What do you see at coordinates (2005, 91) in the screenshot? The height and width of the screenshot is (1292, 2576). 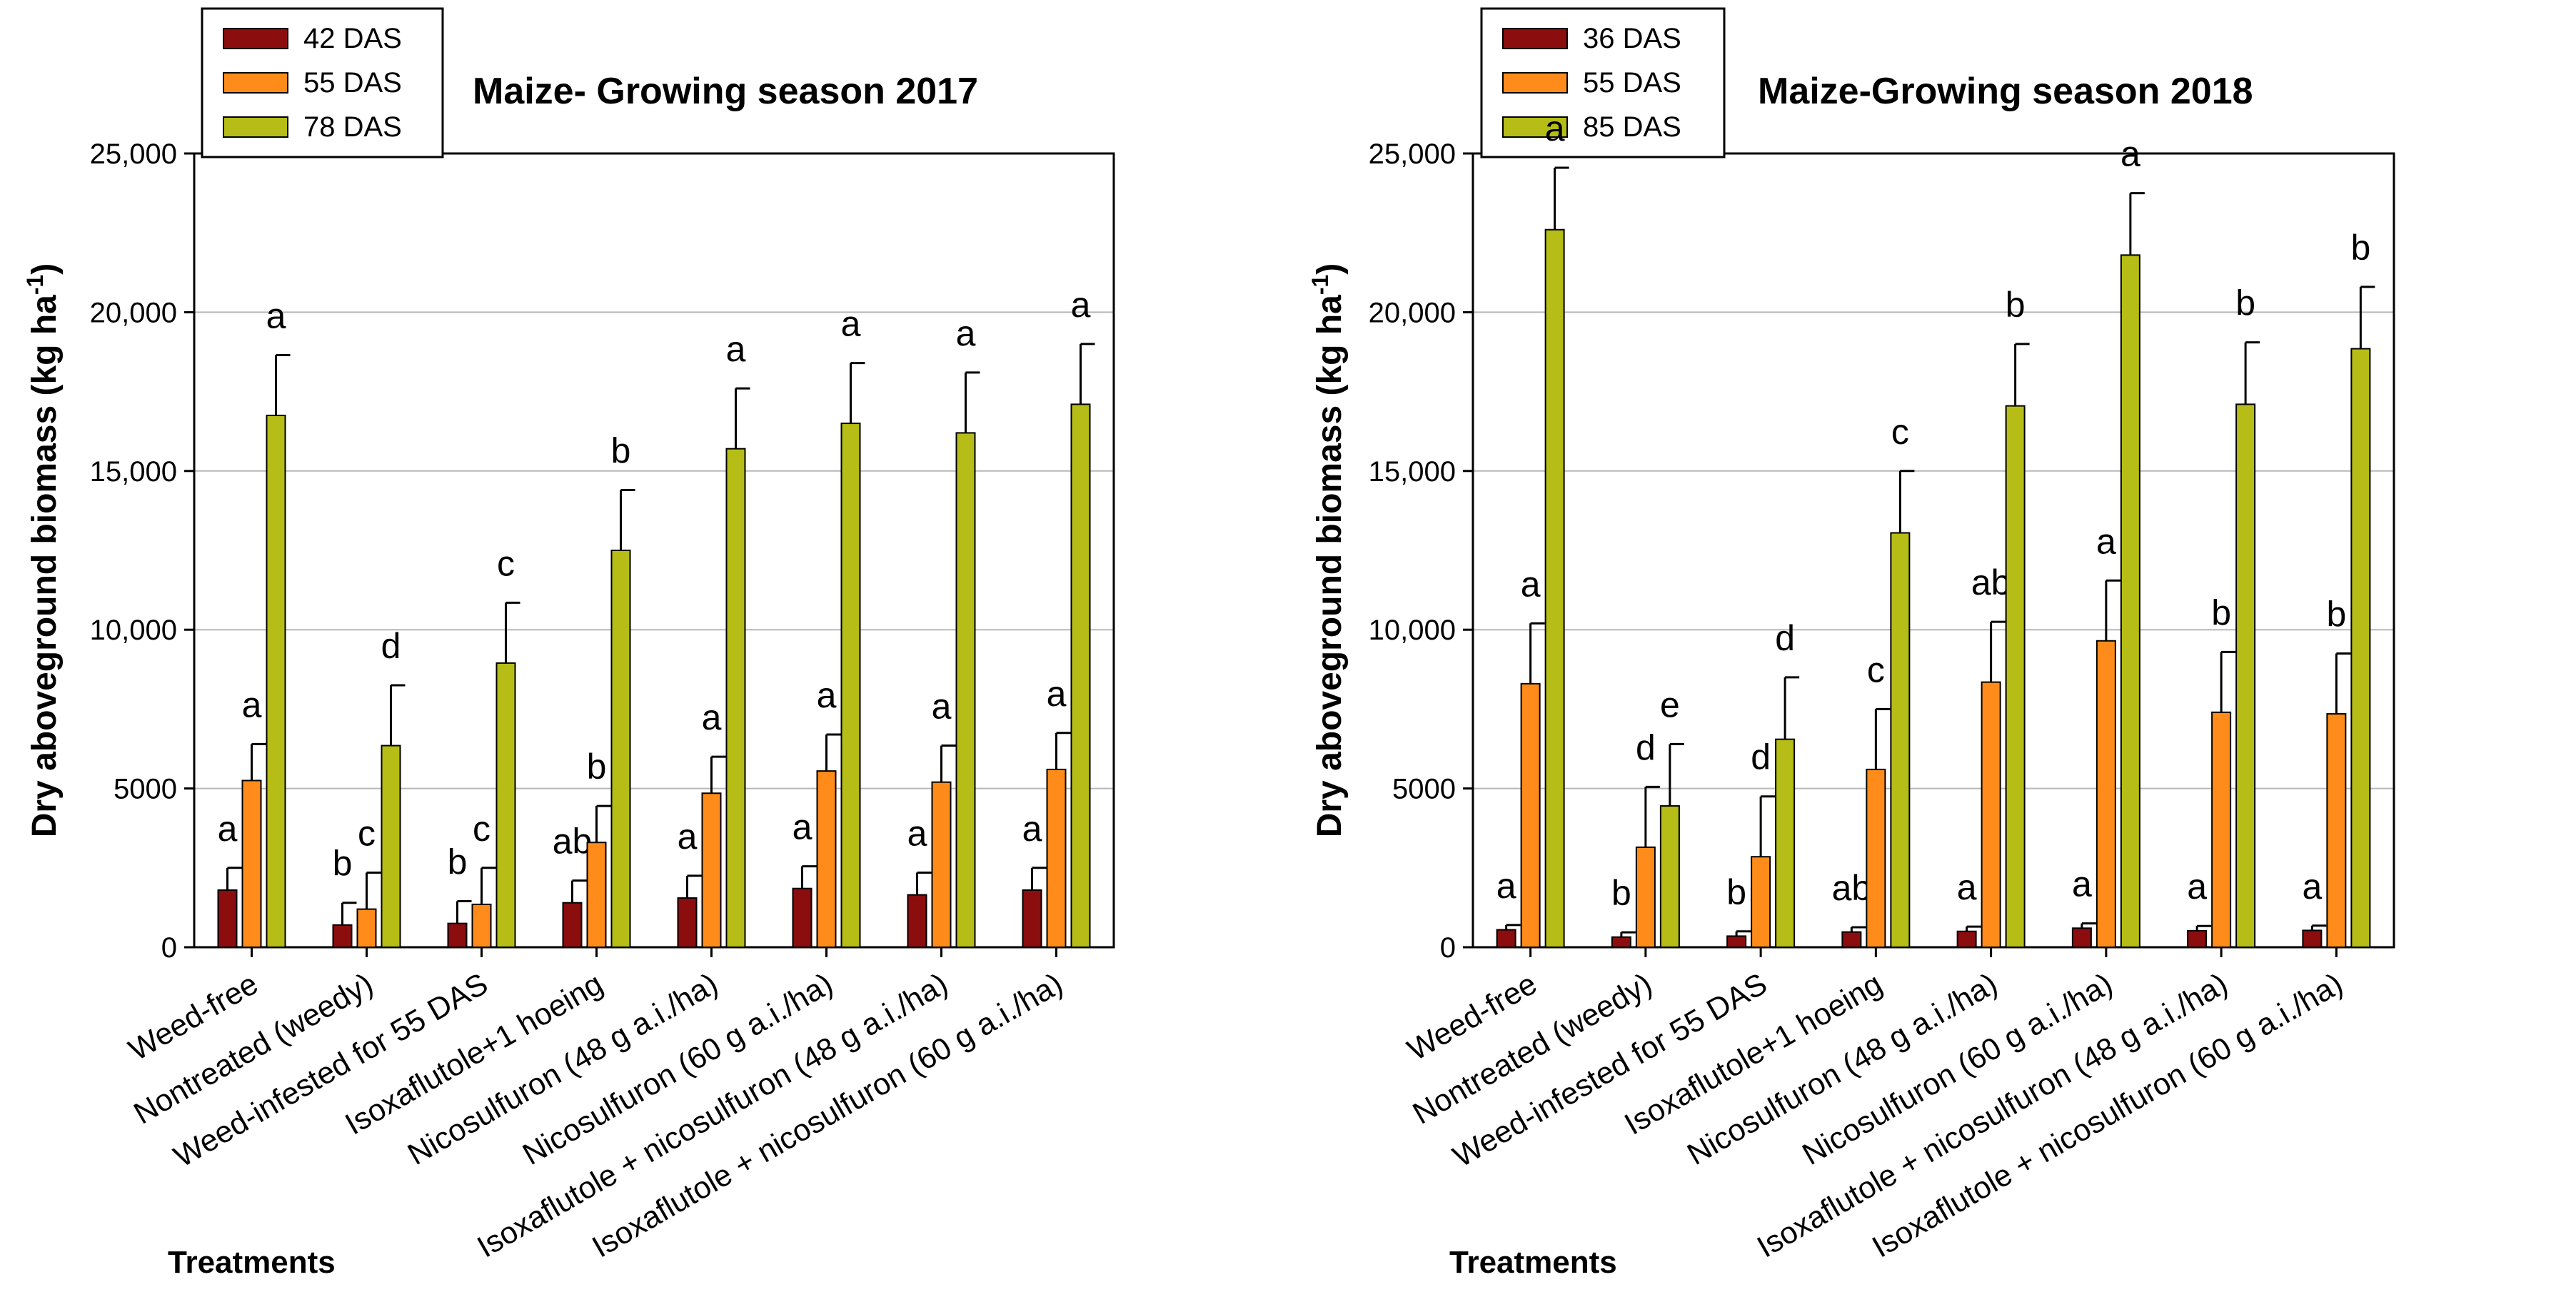 I see `chart-title: Maize-Growing season 2018` at bounding box center [2005, 91].